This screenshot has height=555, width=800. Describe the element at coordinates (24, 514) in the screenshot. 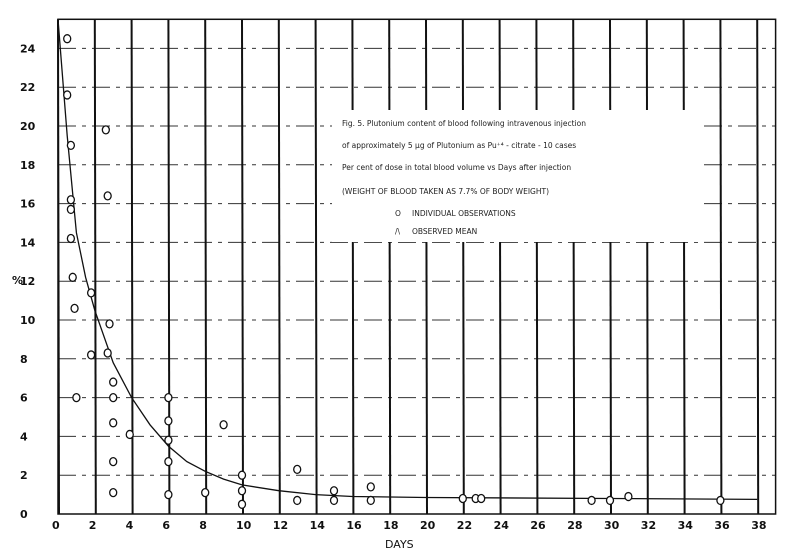

I see `y-tick-label: 0` at that location.